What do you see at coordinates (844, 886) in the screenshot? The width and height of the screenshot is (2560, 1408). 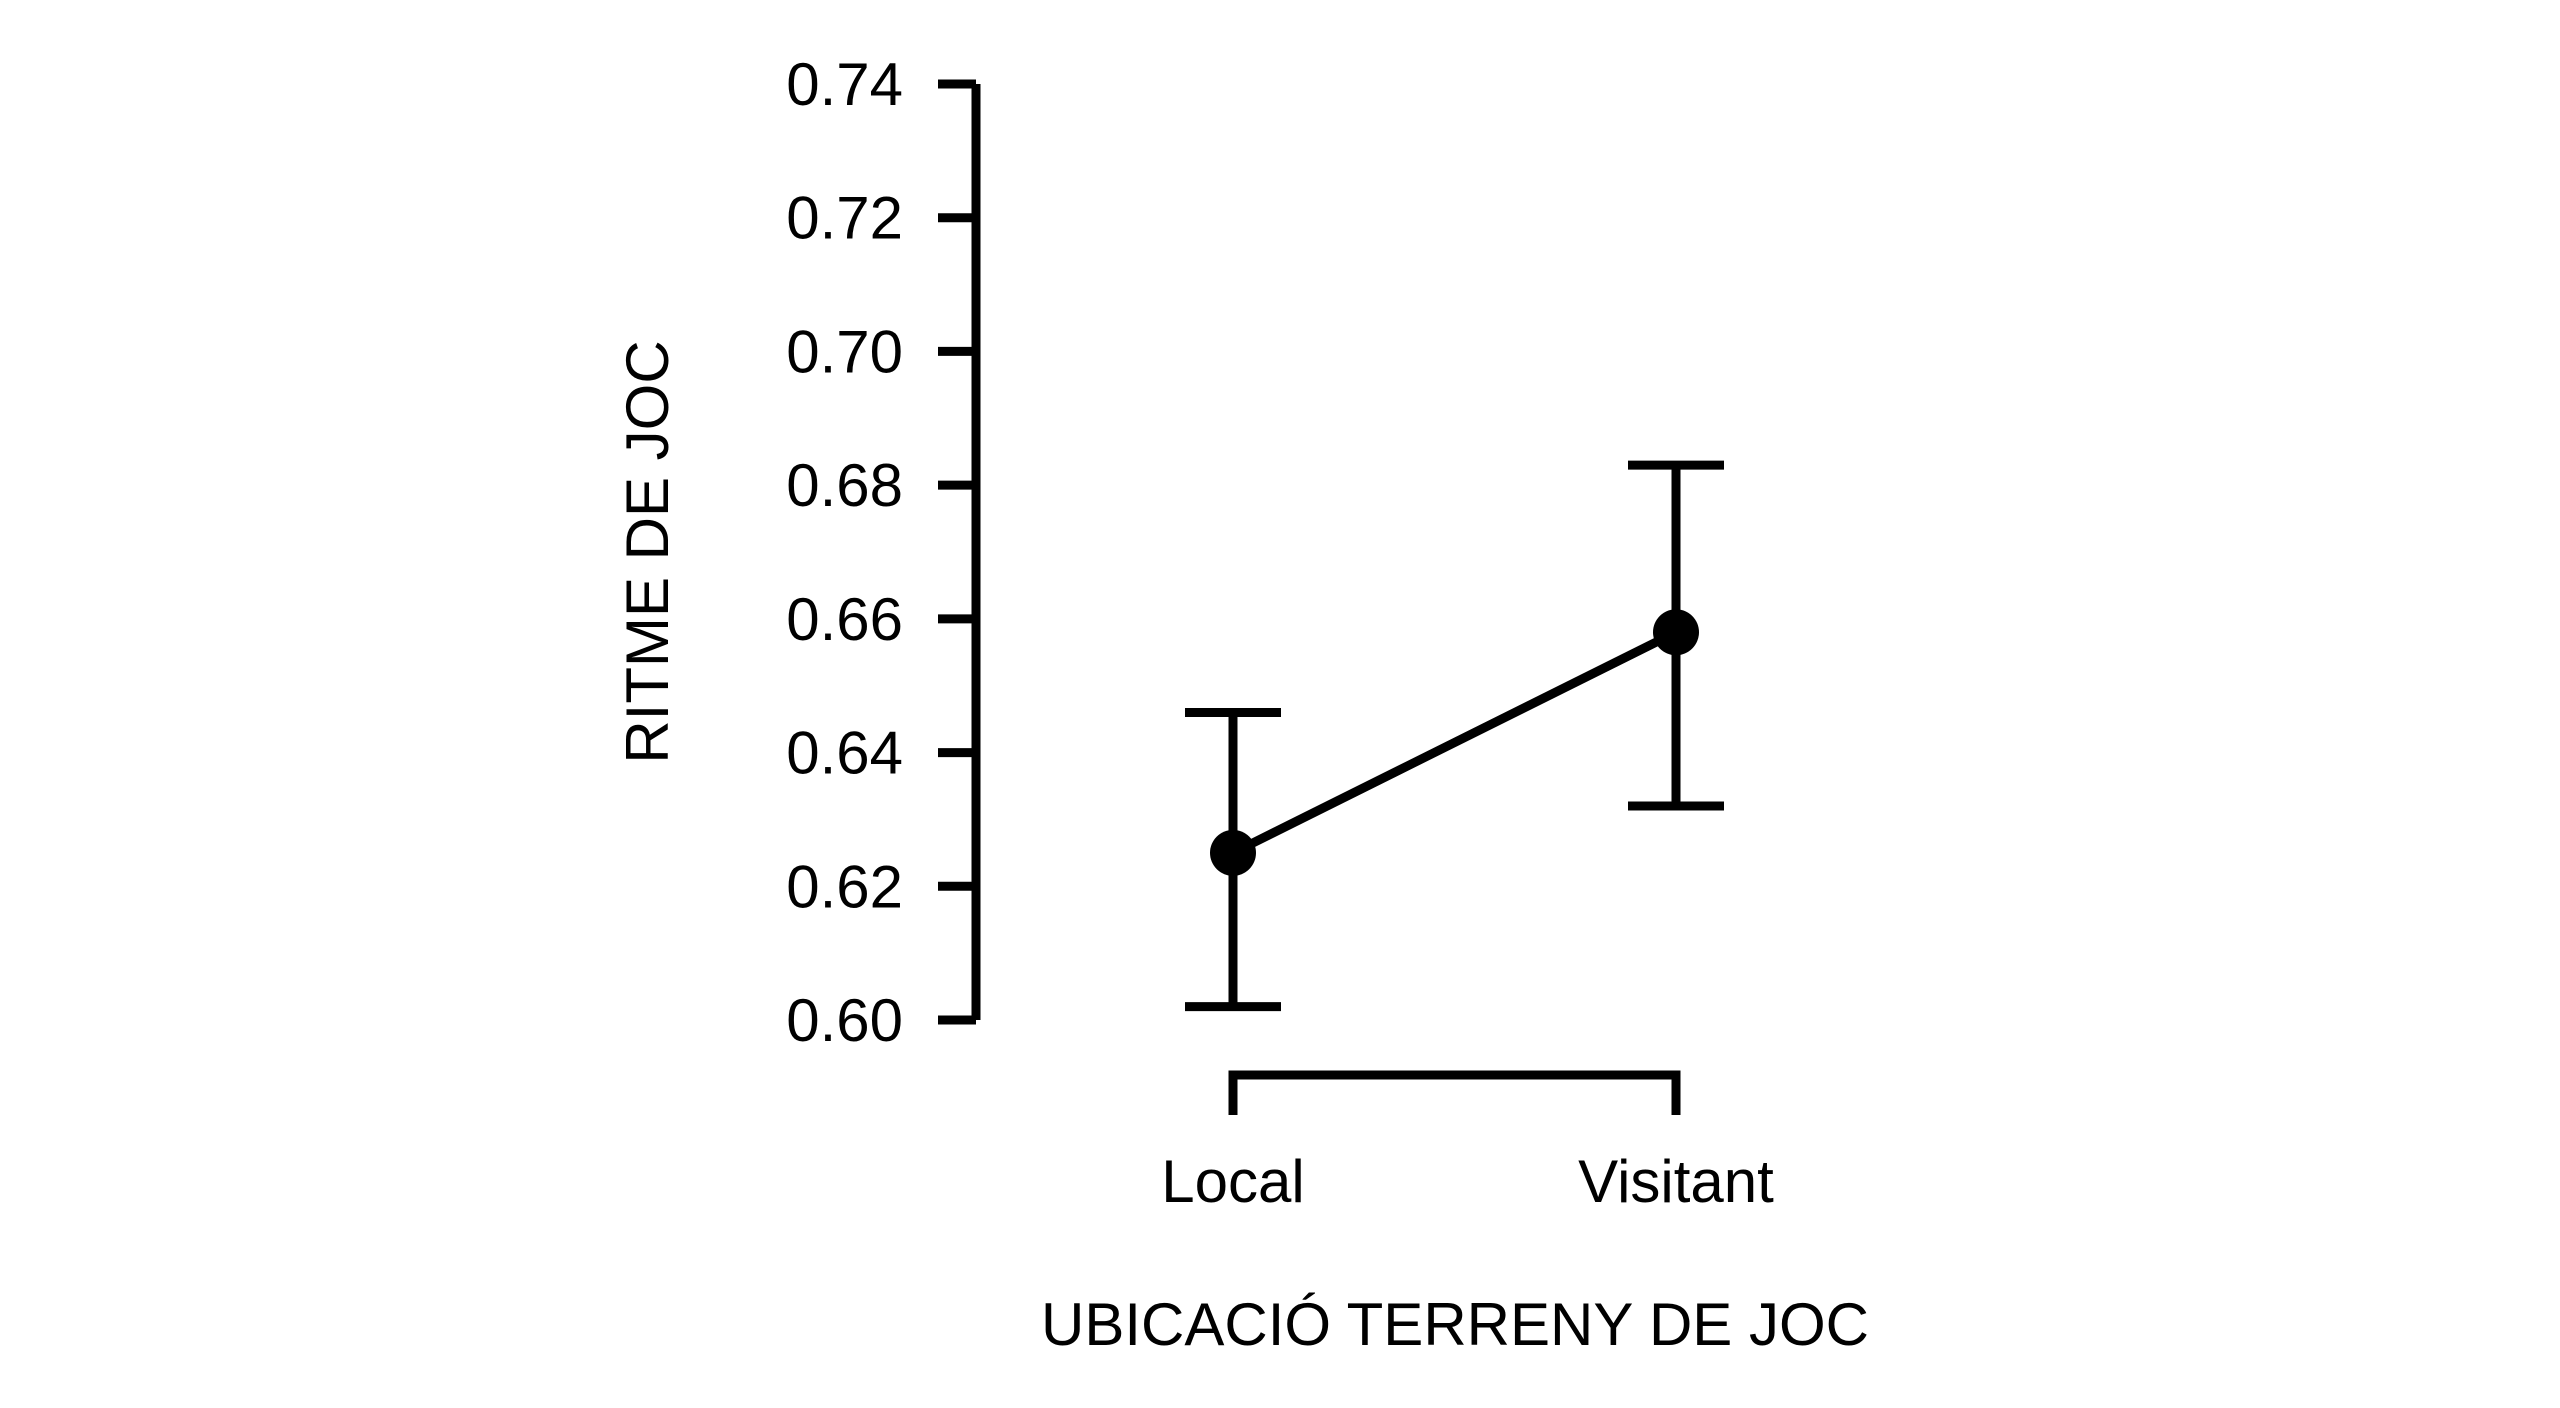 I see `y-tick-label: 0.62` at bounding box center [844, 886].